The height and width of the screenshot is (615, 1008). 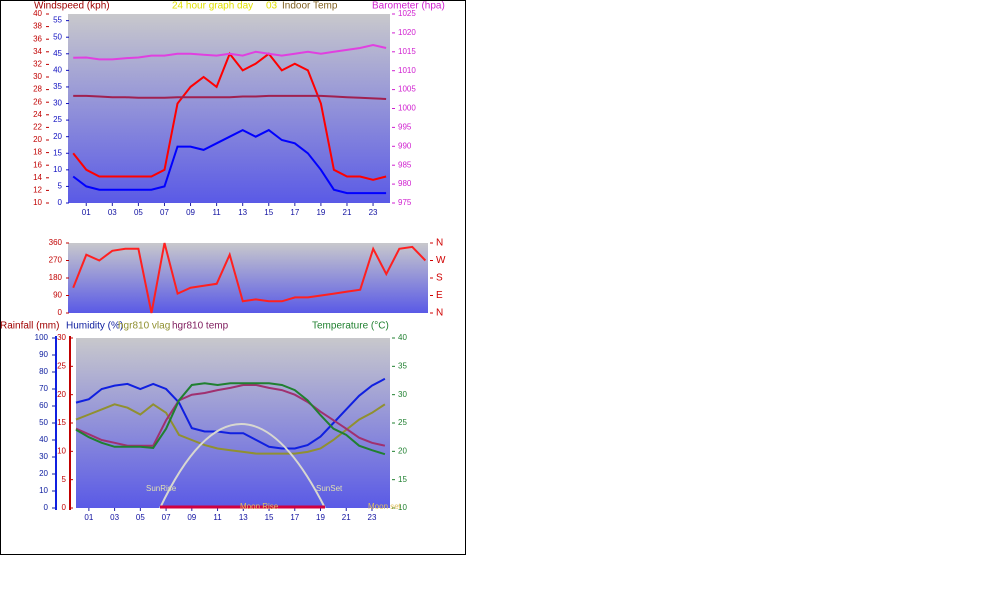 What do you see at coordinates (346, 517) in the screenshot?
I see `x-tick-label: 21` at bounding box center [346, 517].